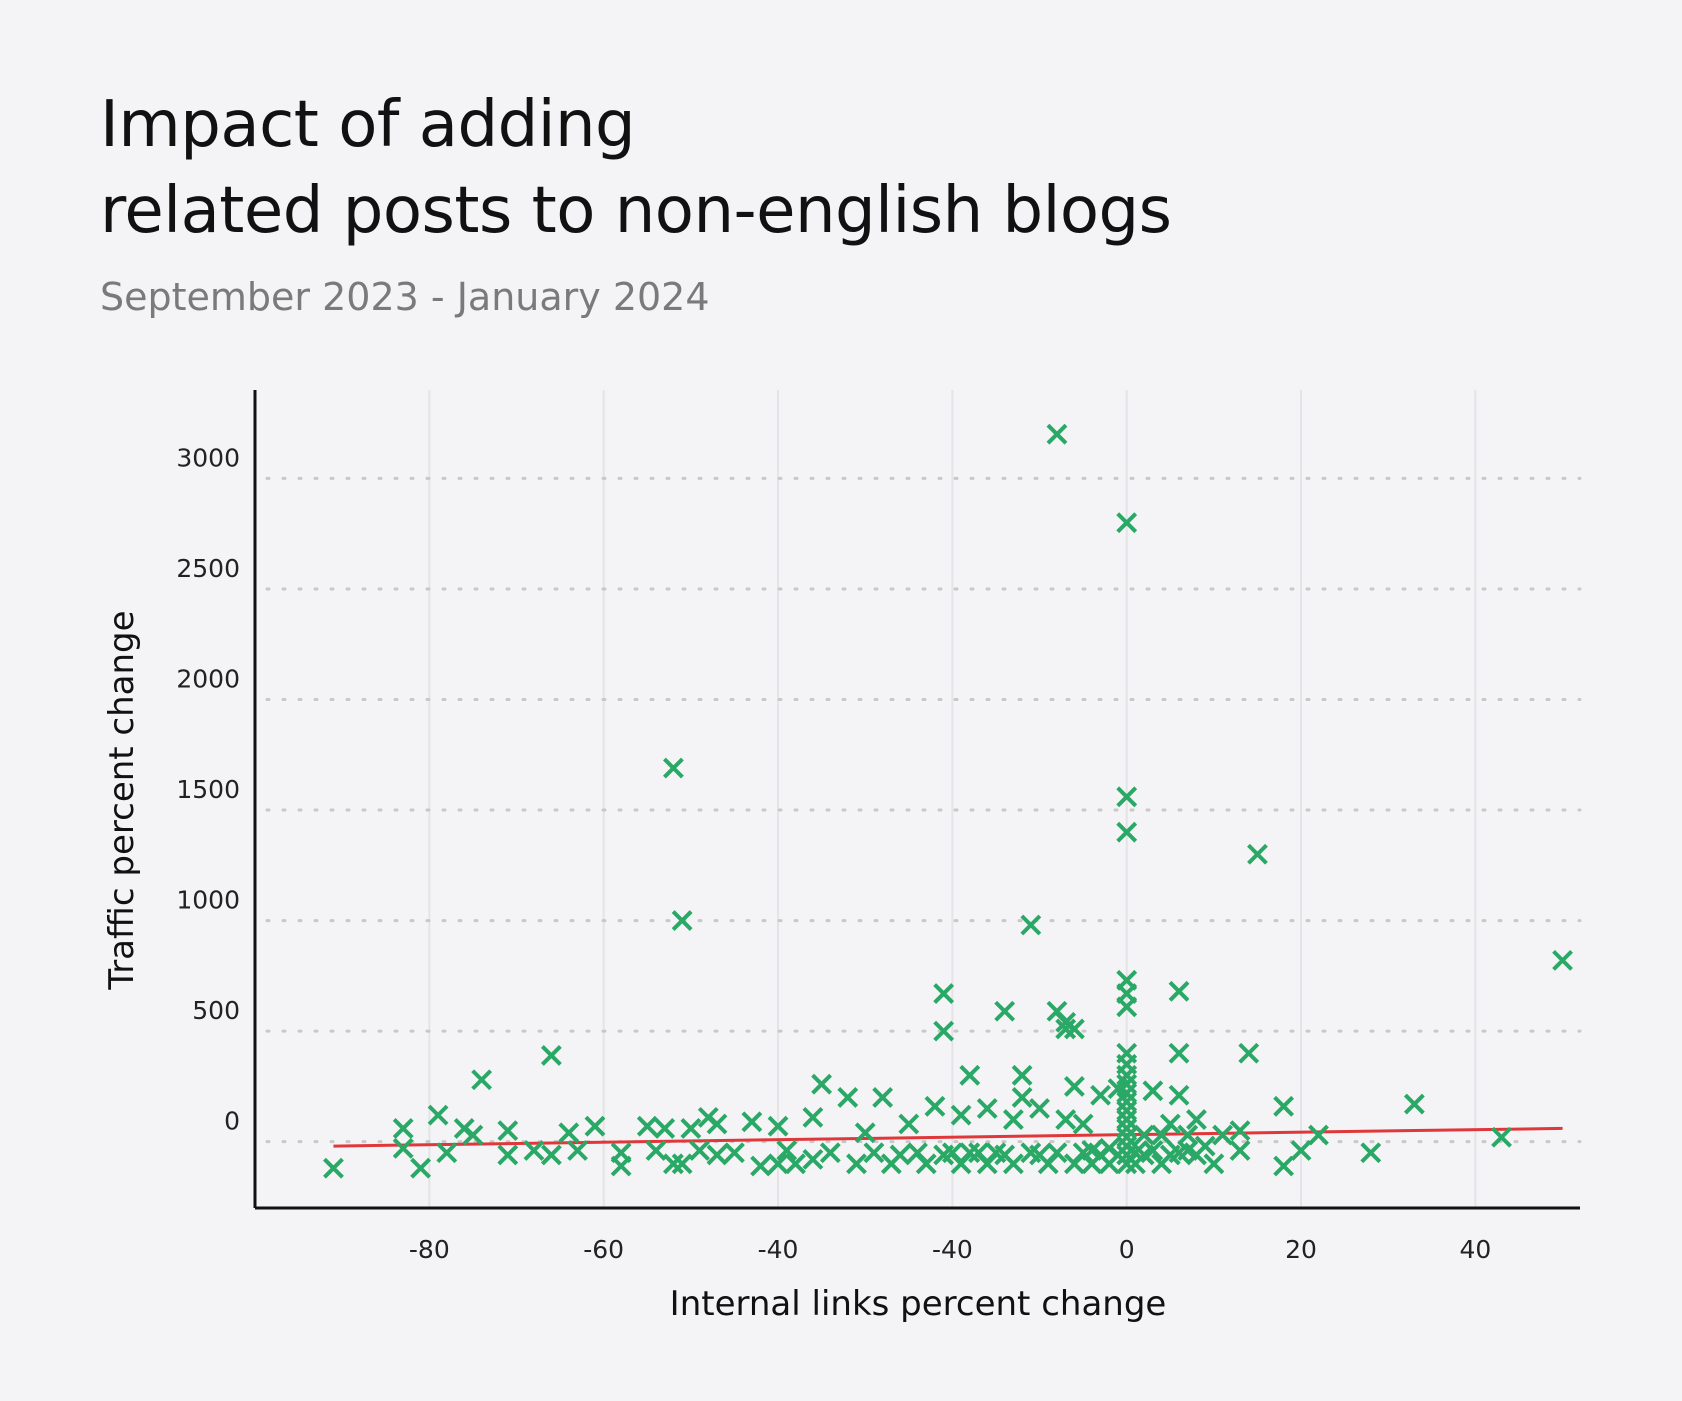 The image size is (1682, 1401). I want to click on x-axis-title: Internal links percent change, so click(918, 1304).